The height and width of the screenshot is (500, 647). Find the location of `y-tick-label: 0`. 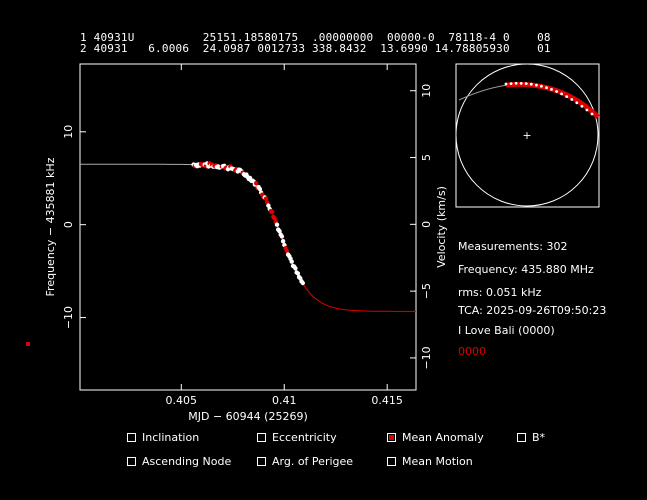

y-tick-label: 0 is located at coordinates (68, 224).